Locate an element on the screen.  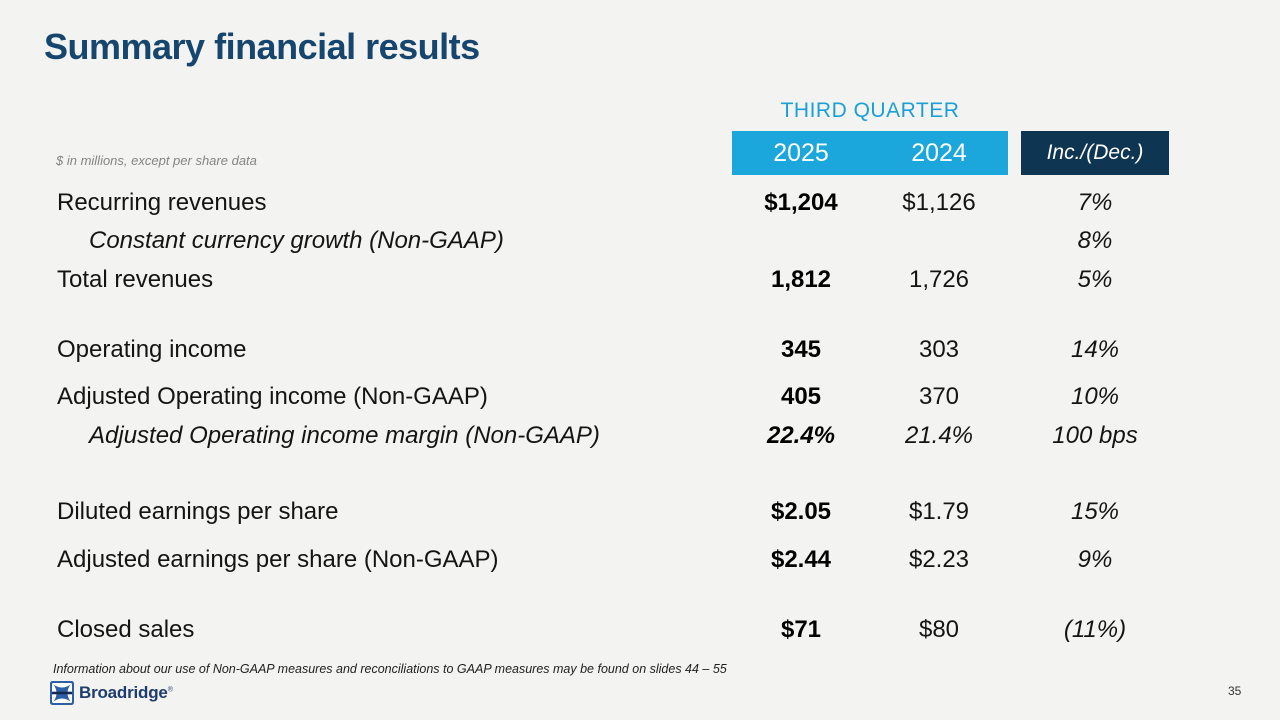
value-change: 15% is located at coordinates (1095, 511).